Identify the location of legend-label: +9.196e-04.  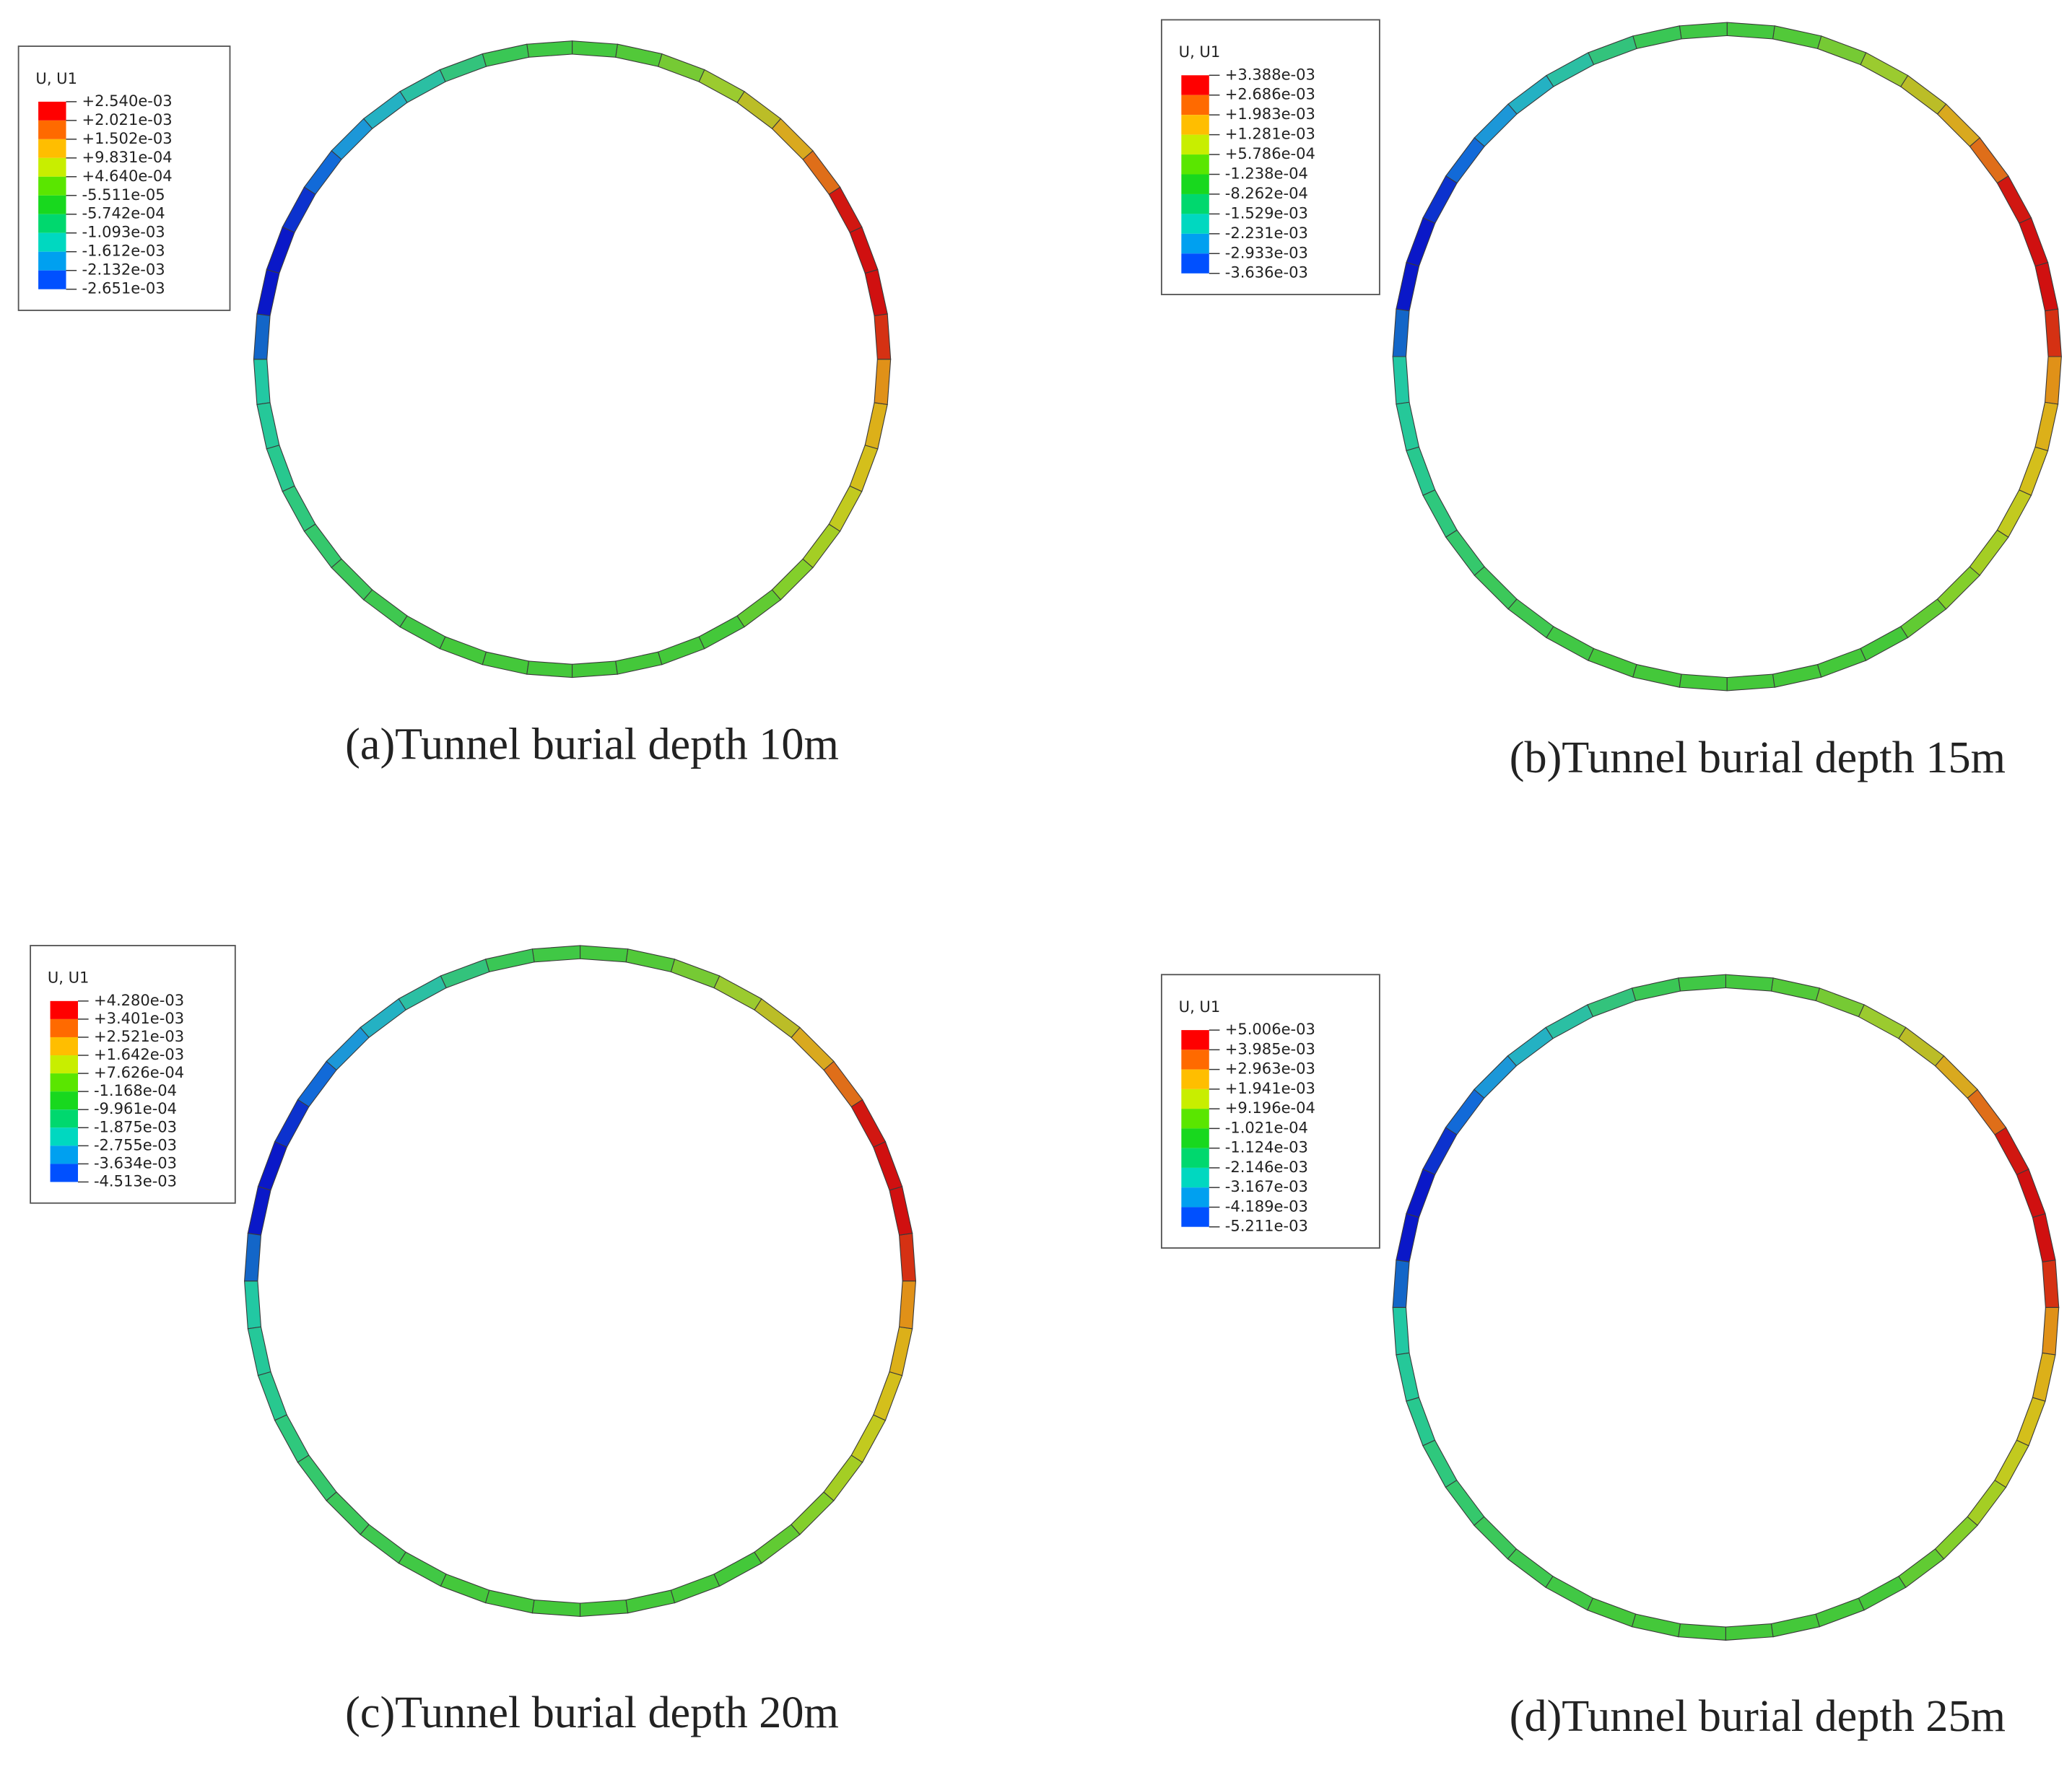
(1270, 1108).